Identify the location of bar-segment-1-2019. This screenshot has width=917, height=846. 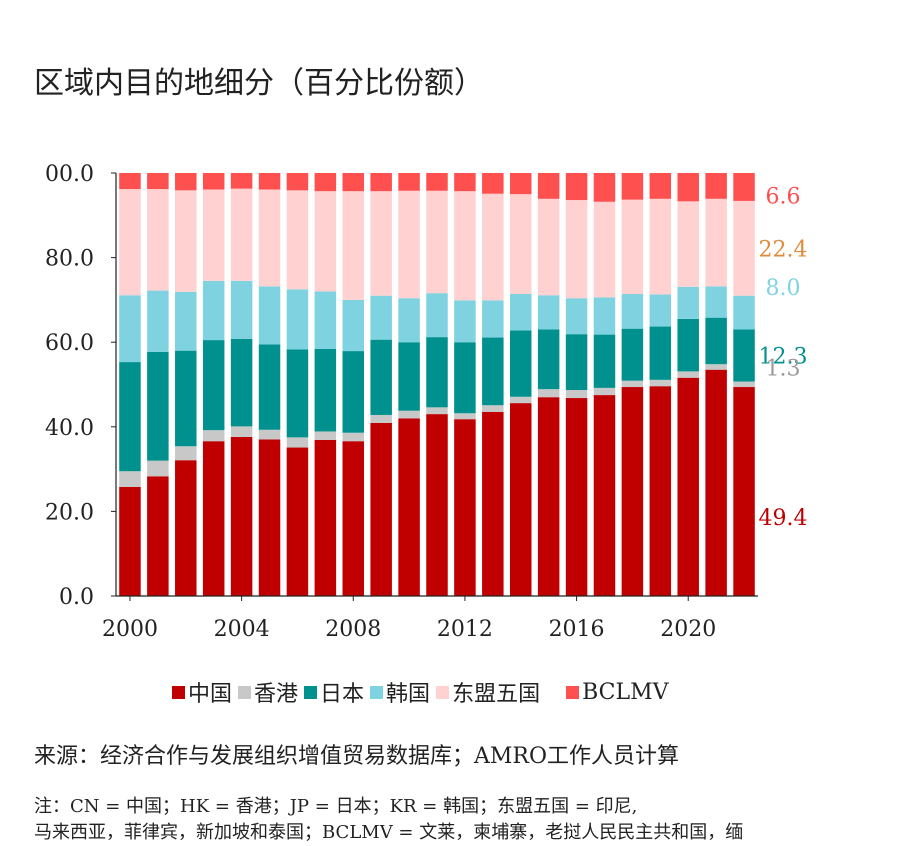
(660, 383).